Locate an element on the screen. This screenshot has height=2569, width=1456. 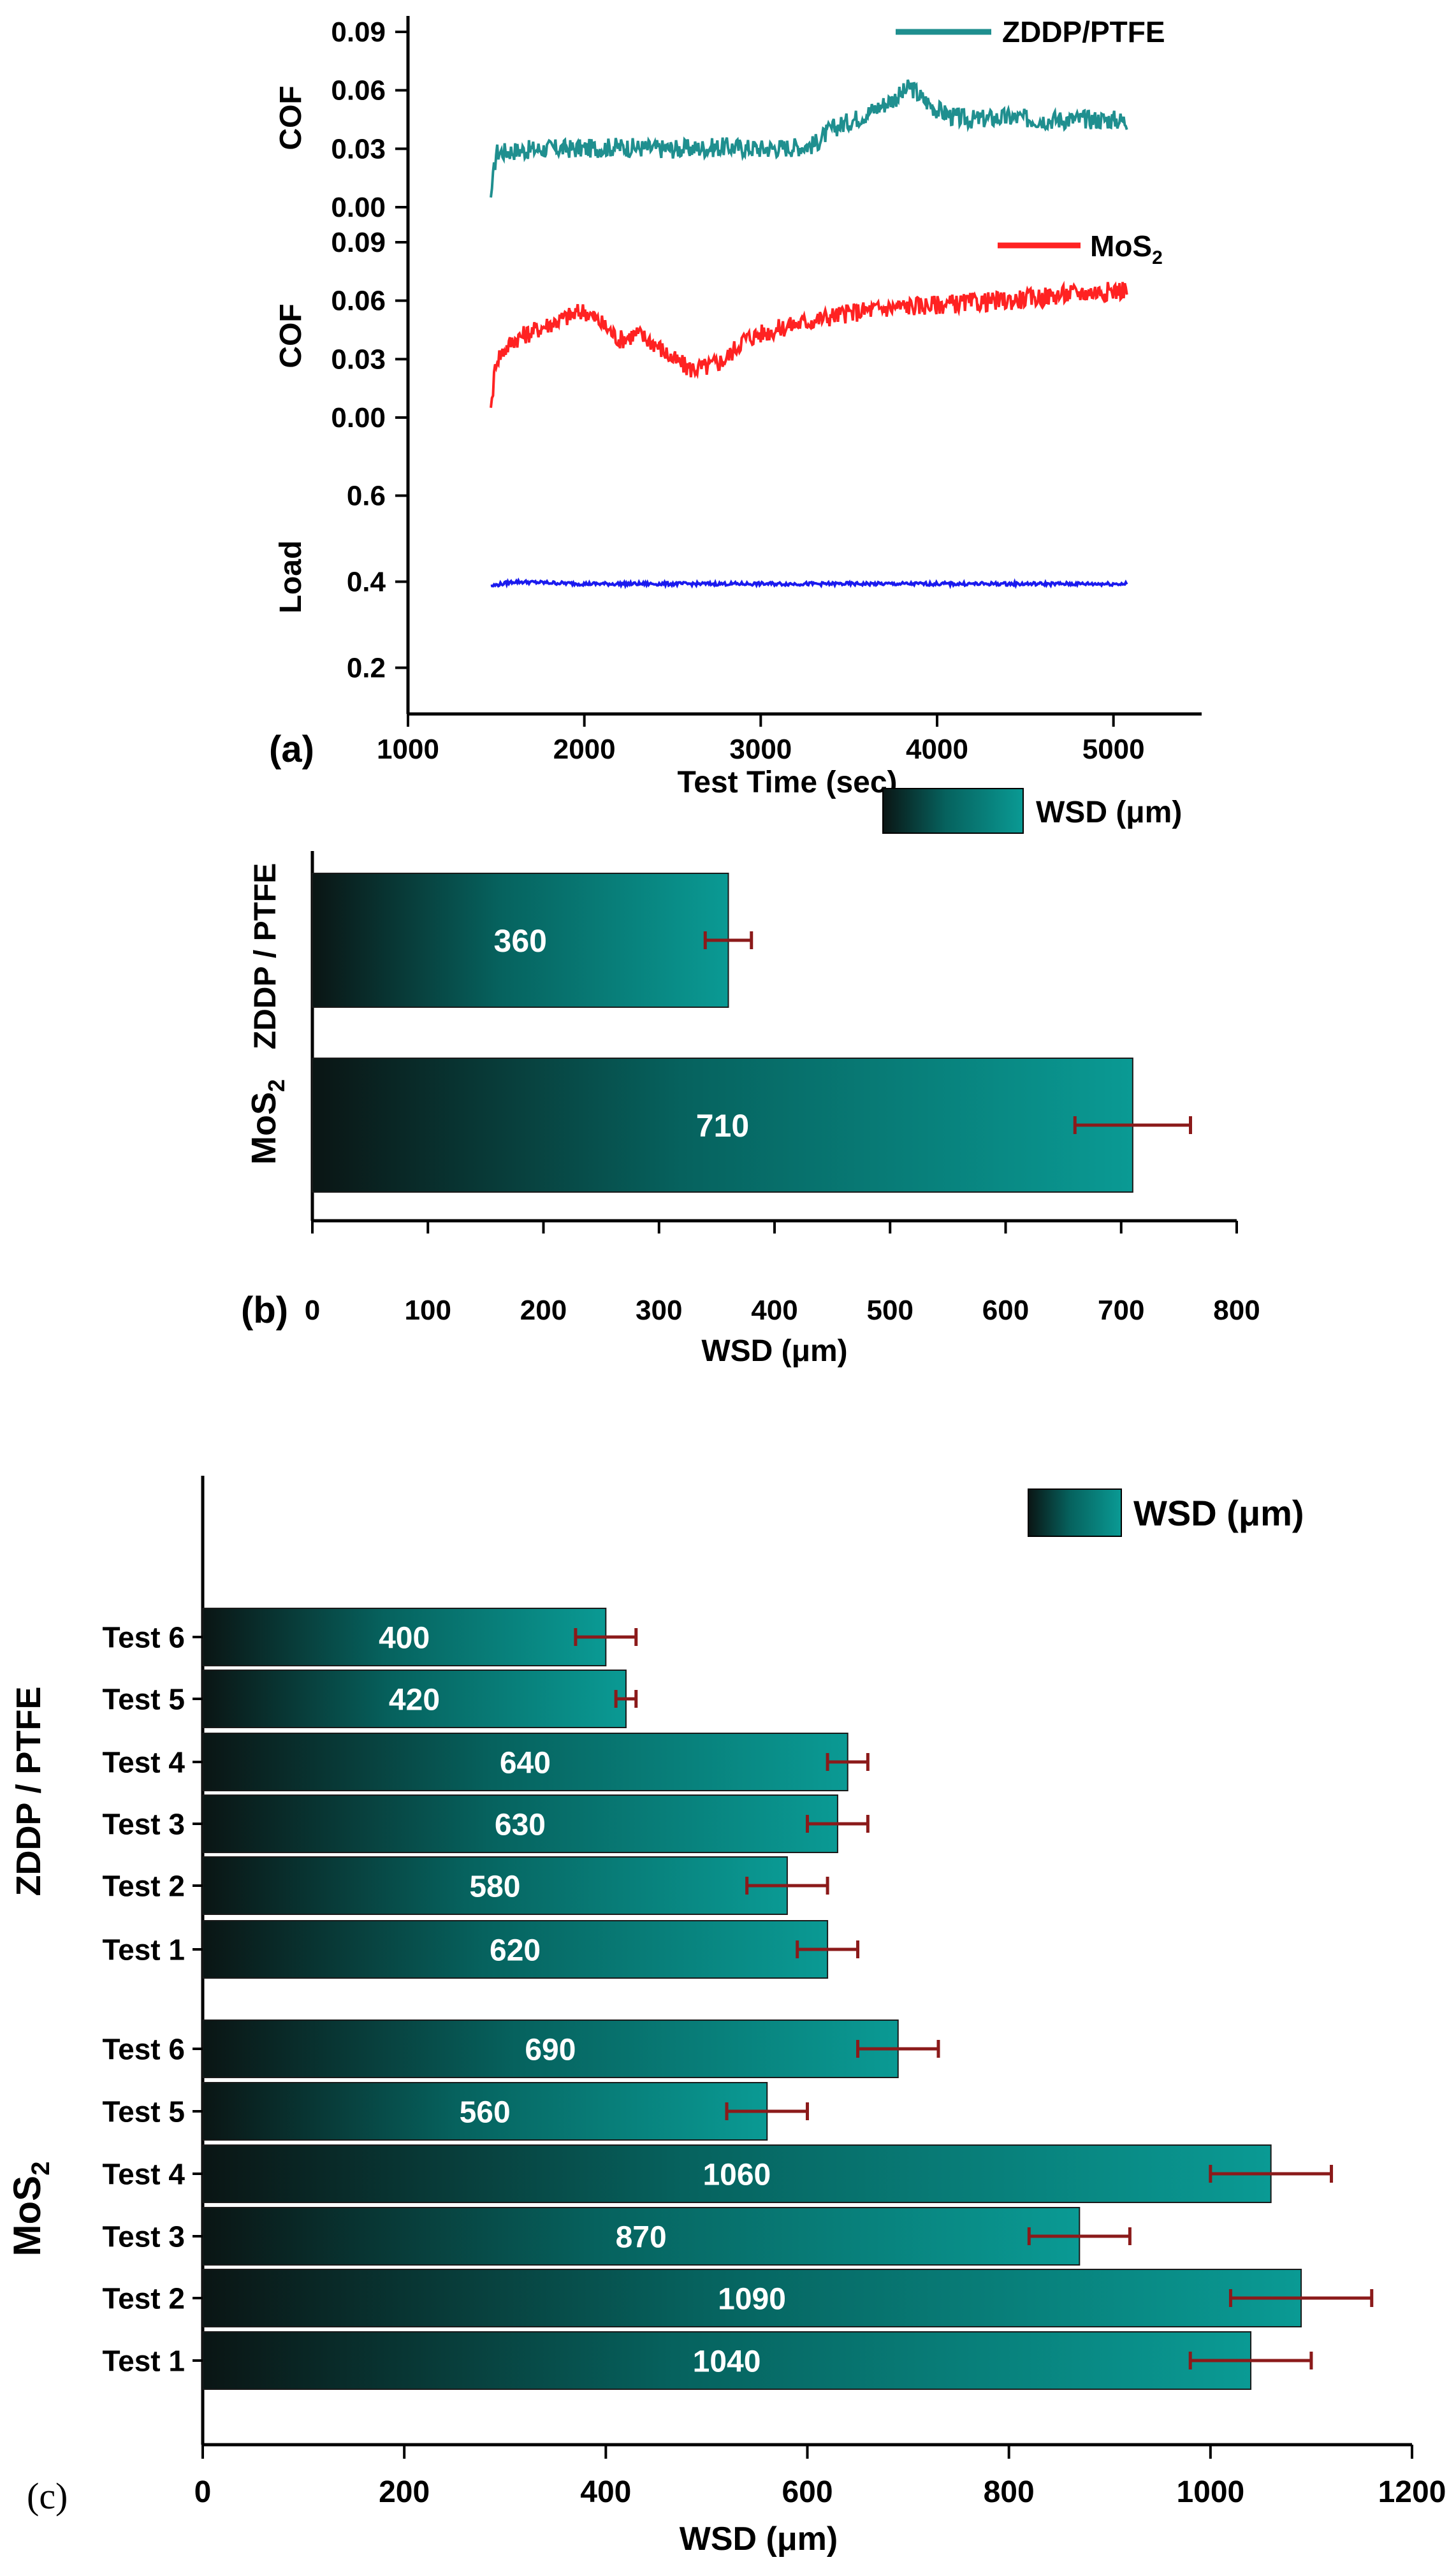
panel-c-group-mos2: MoS2 is located at coordinates (30, 2209).